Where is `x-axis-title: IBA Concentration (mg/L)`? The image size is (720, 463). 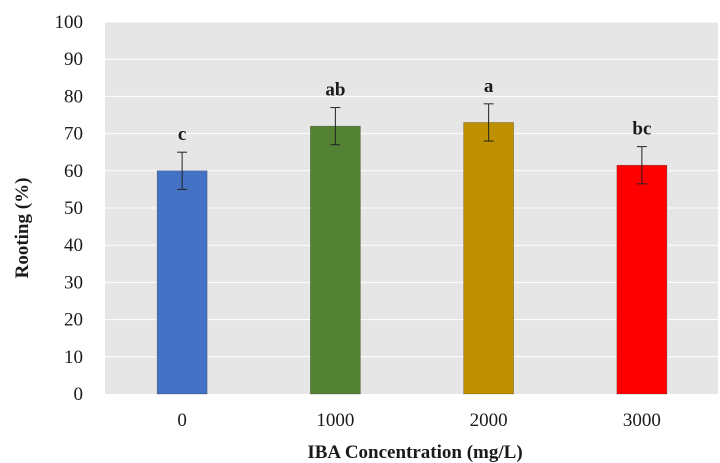 x-axis-title: IBA Concentration (mg/L) is located at coordinates (414, 452).